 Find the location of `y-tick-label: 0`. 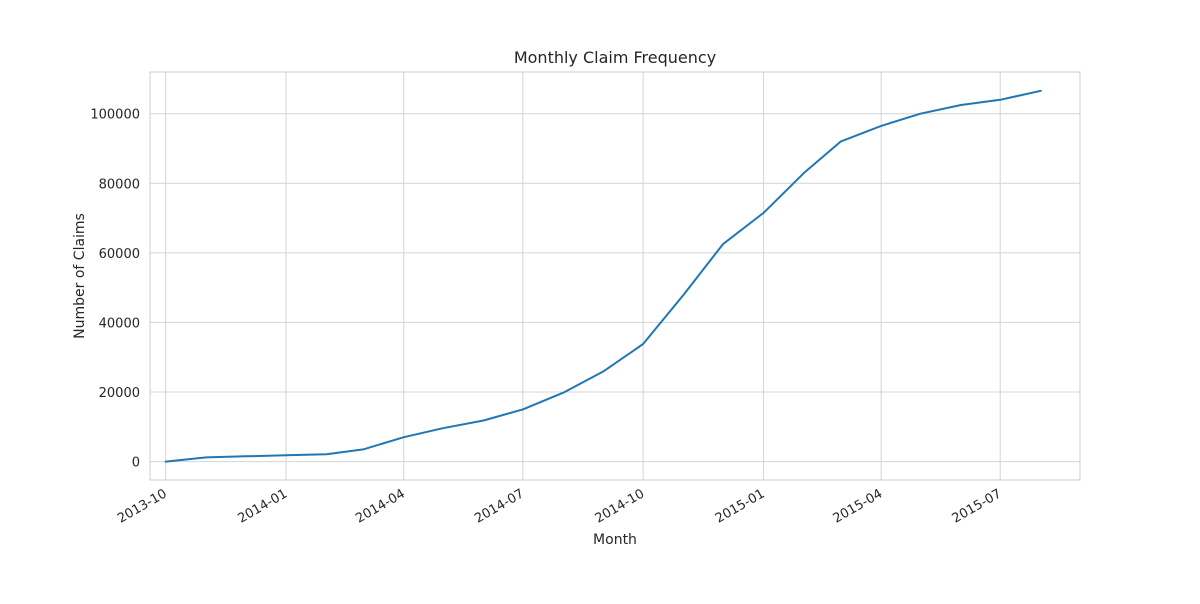

y-tick-label: 0 is located at coordinates (136, 463).